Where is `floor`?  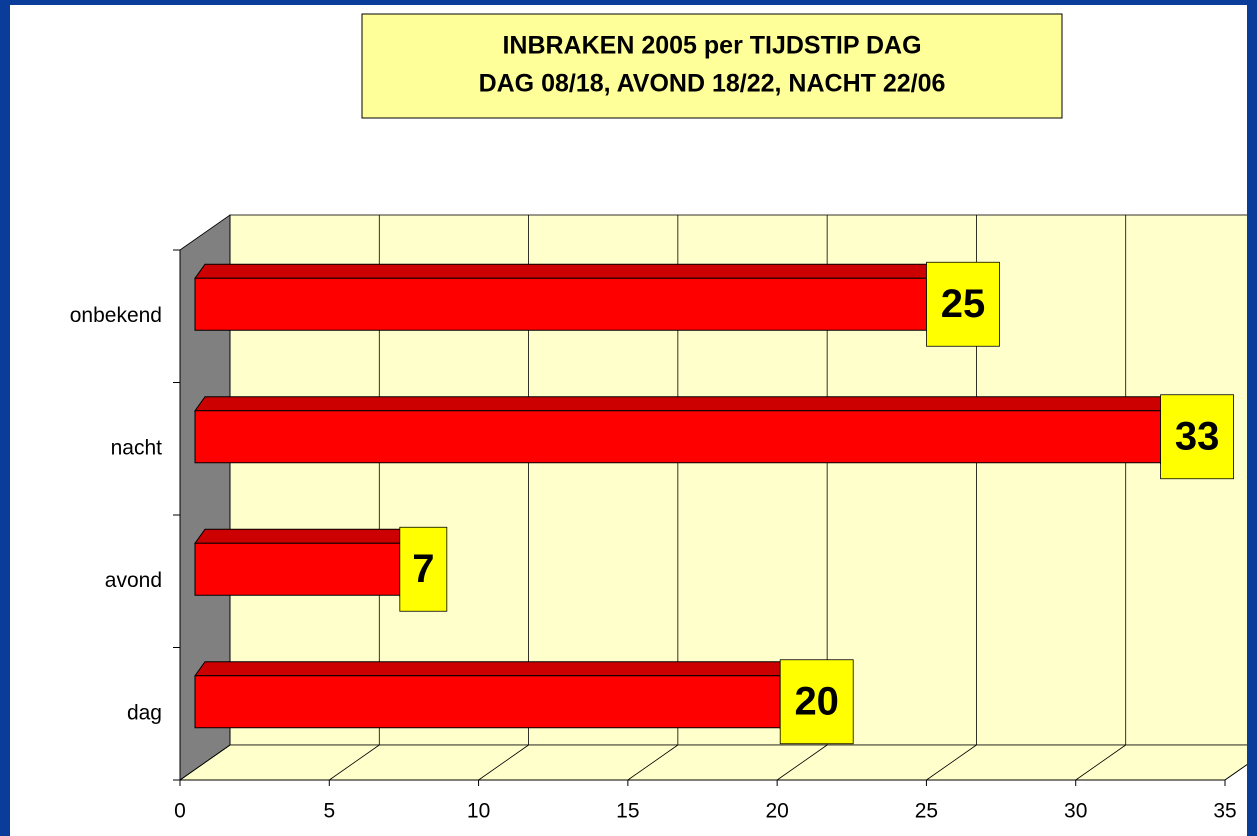 floor is located at coordinates (717, 762).